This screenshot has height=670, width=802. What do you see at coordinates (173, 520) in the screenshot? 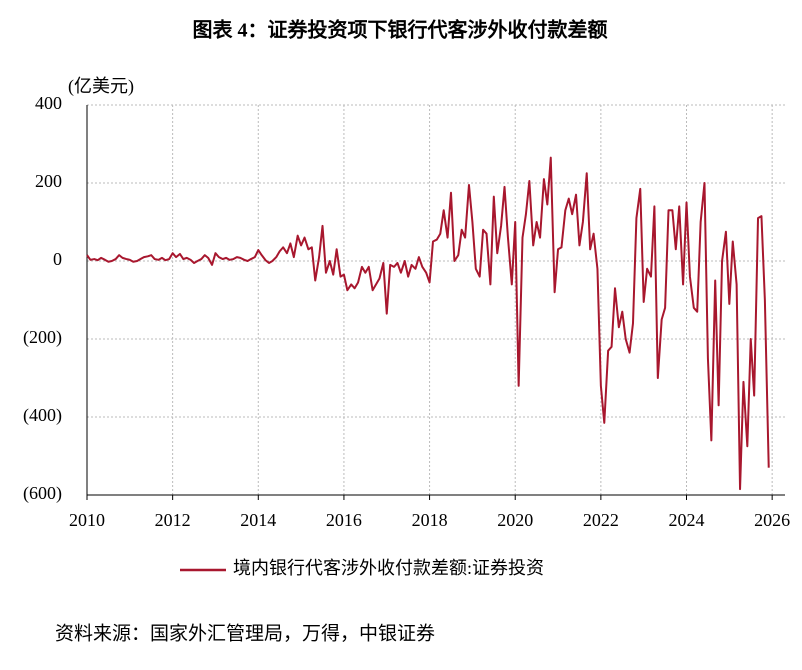
I see `x-tick-label: 2012` at bounding box center [173, 520].